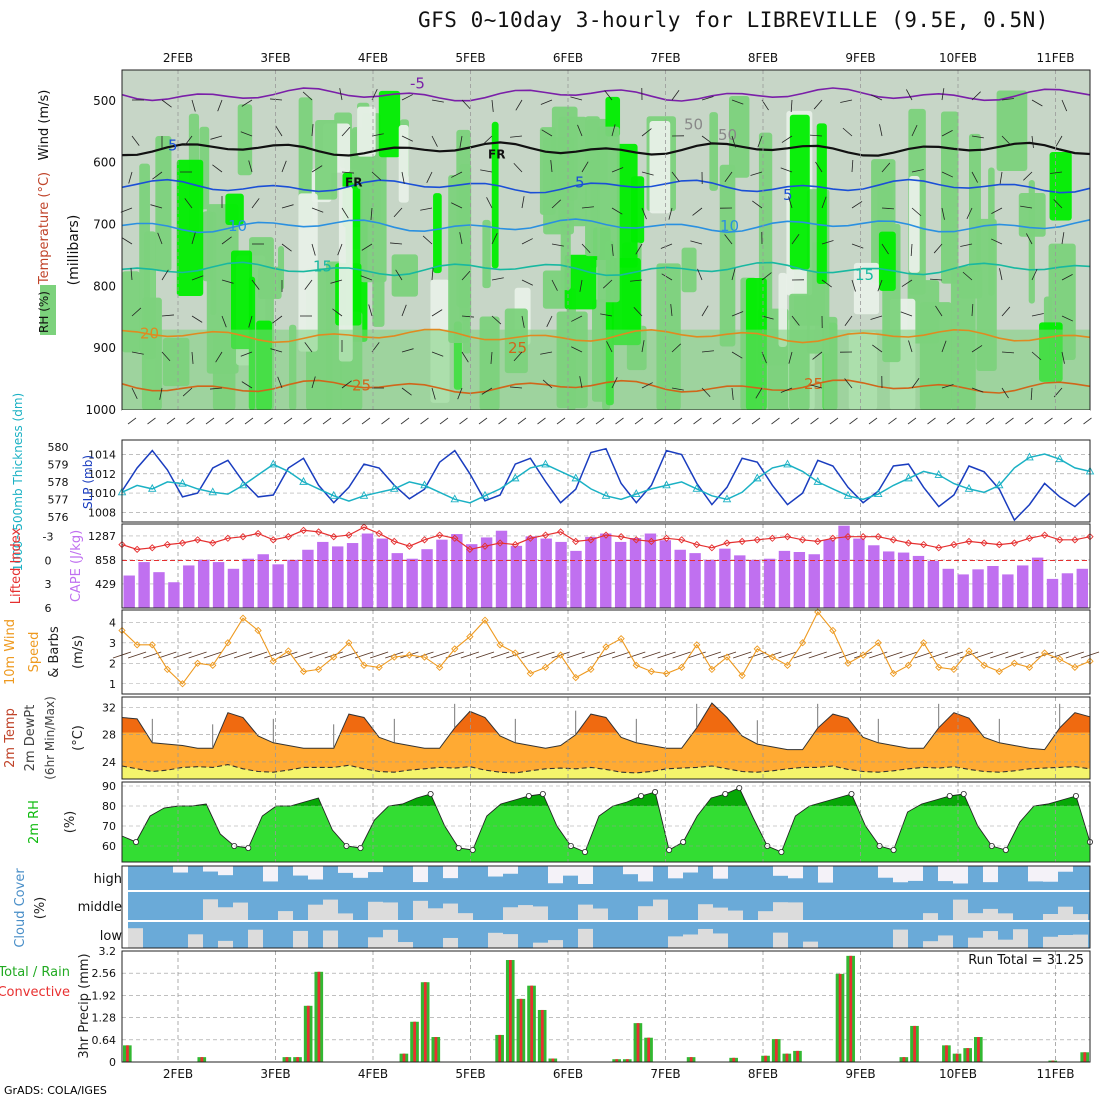  What do you see at coordinates (470, 58) in the screenshot?
I see `top-date-tick: 5FEB` at bounding box center [470, 58].